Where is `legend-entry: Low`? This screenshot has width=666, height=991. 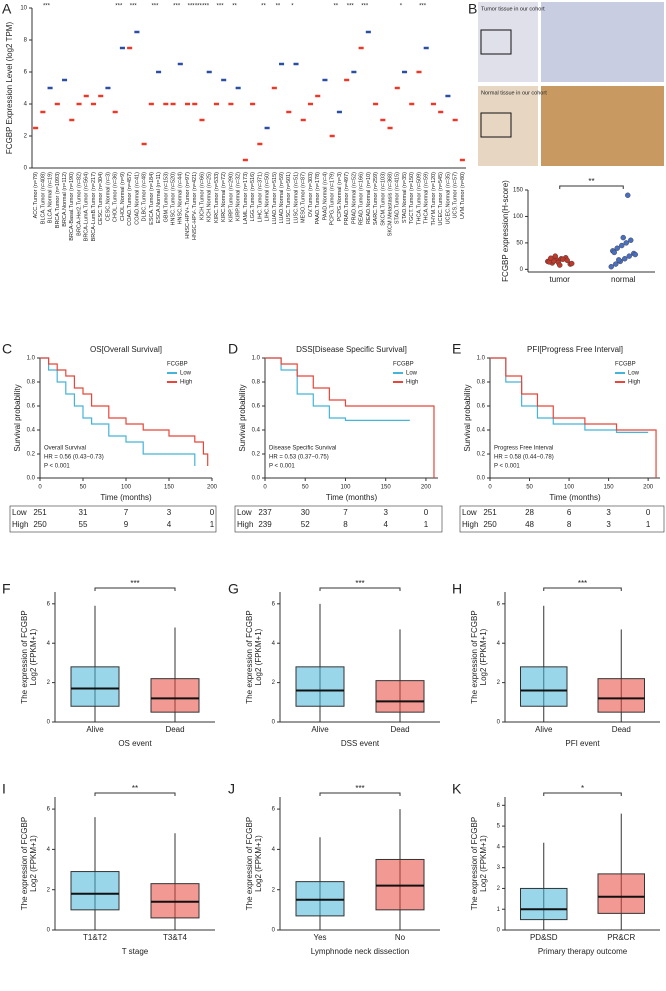
legend-entry: Low is located at coordinates (186, 374).